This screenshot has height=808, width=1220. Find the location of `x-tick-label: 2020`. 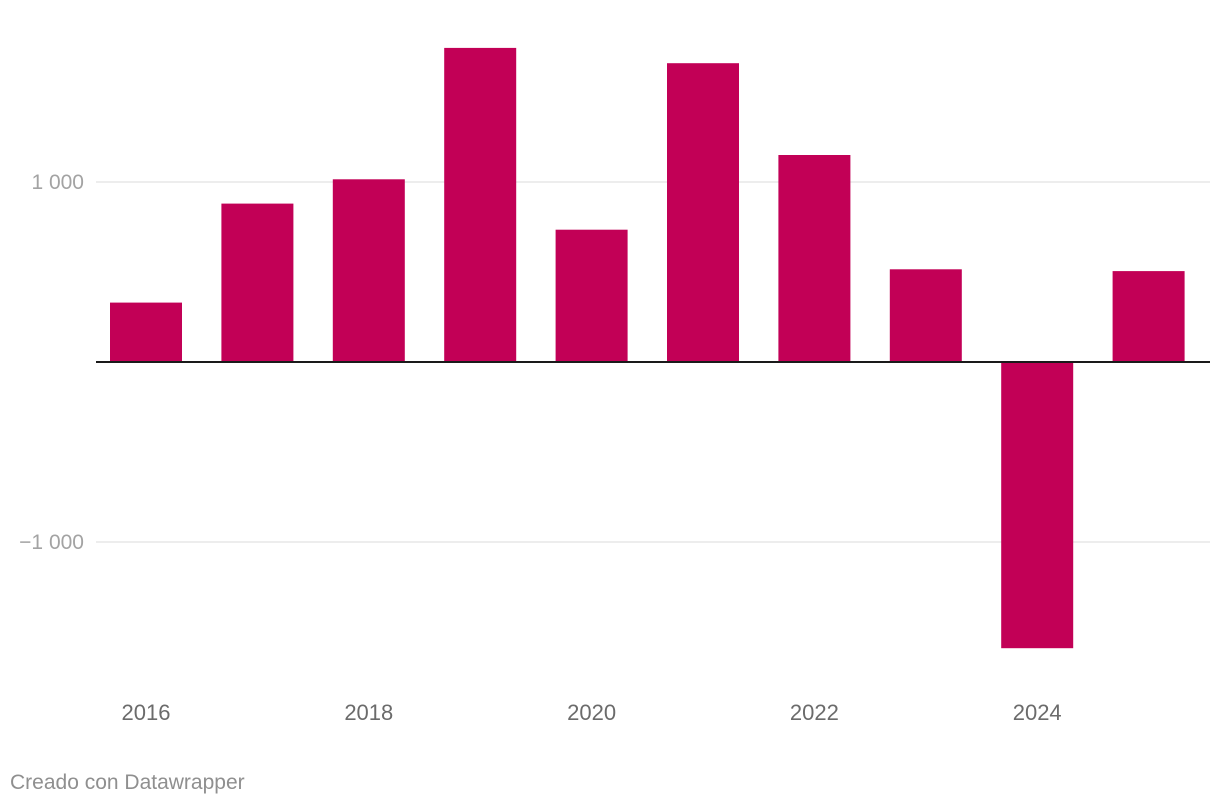

x-tick-label: 2020 is located at coordinates (591, 712).